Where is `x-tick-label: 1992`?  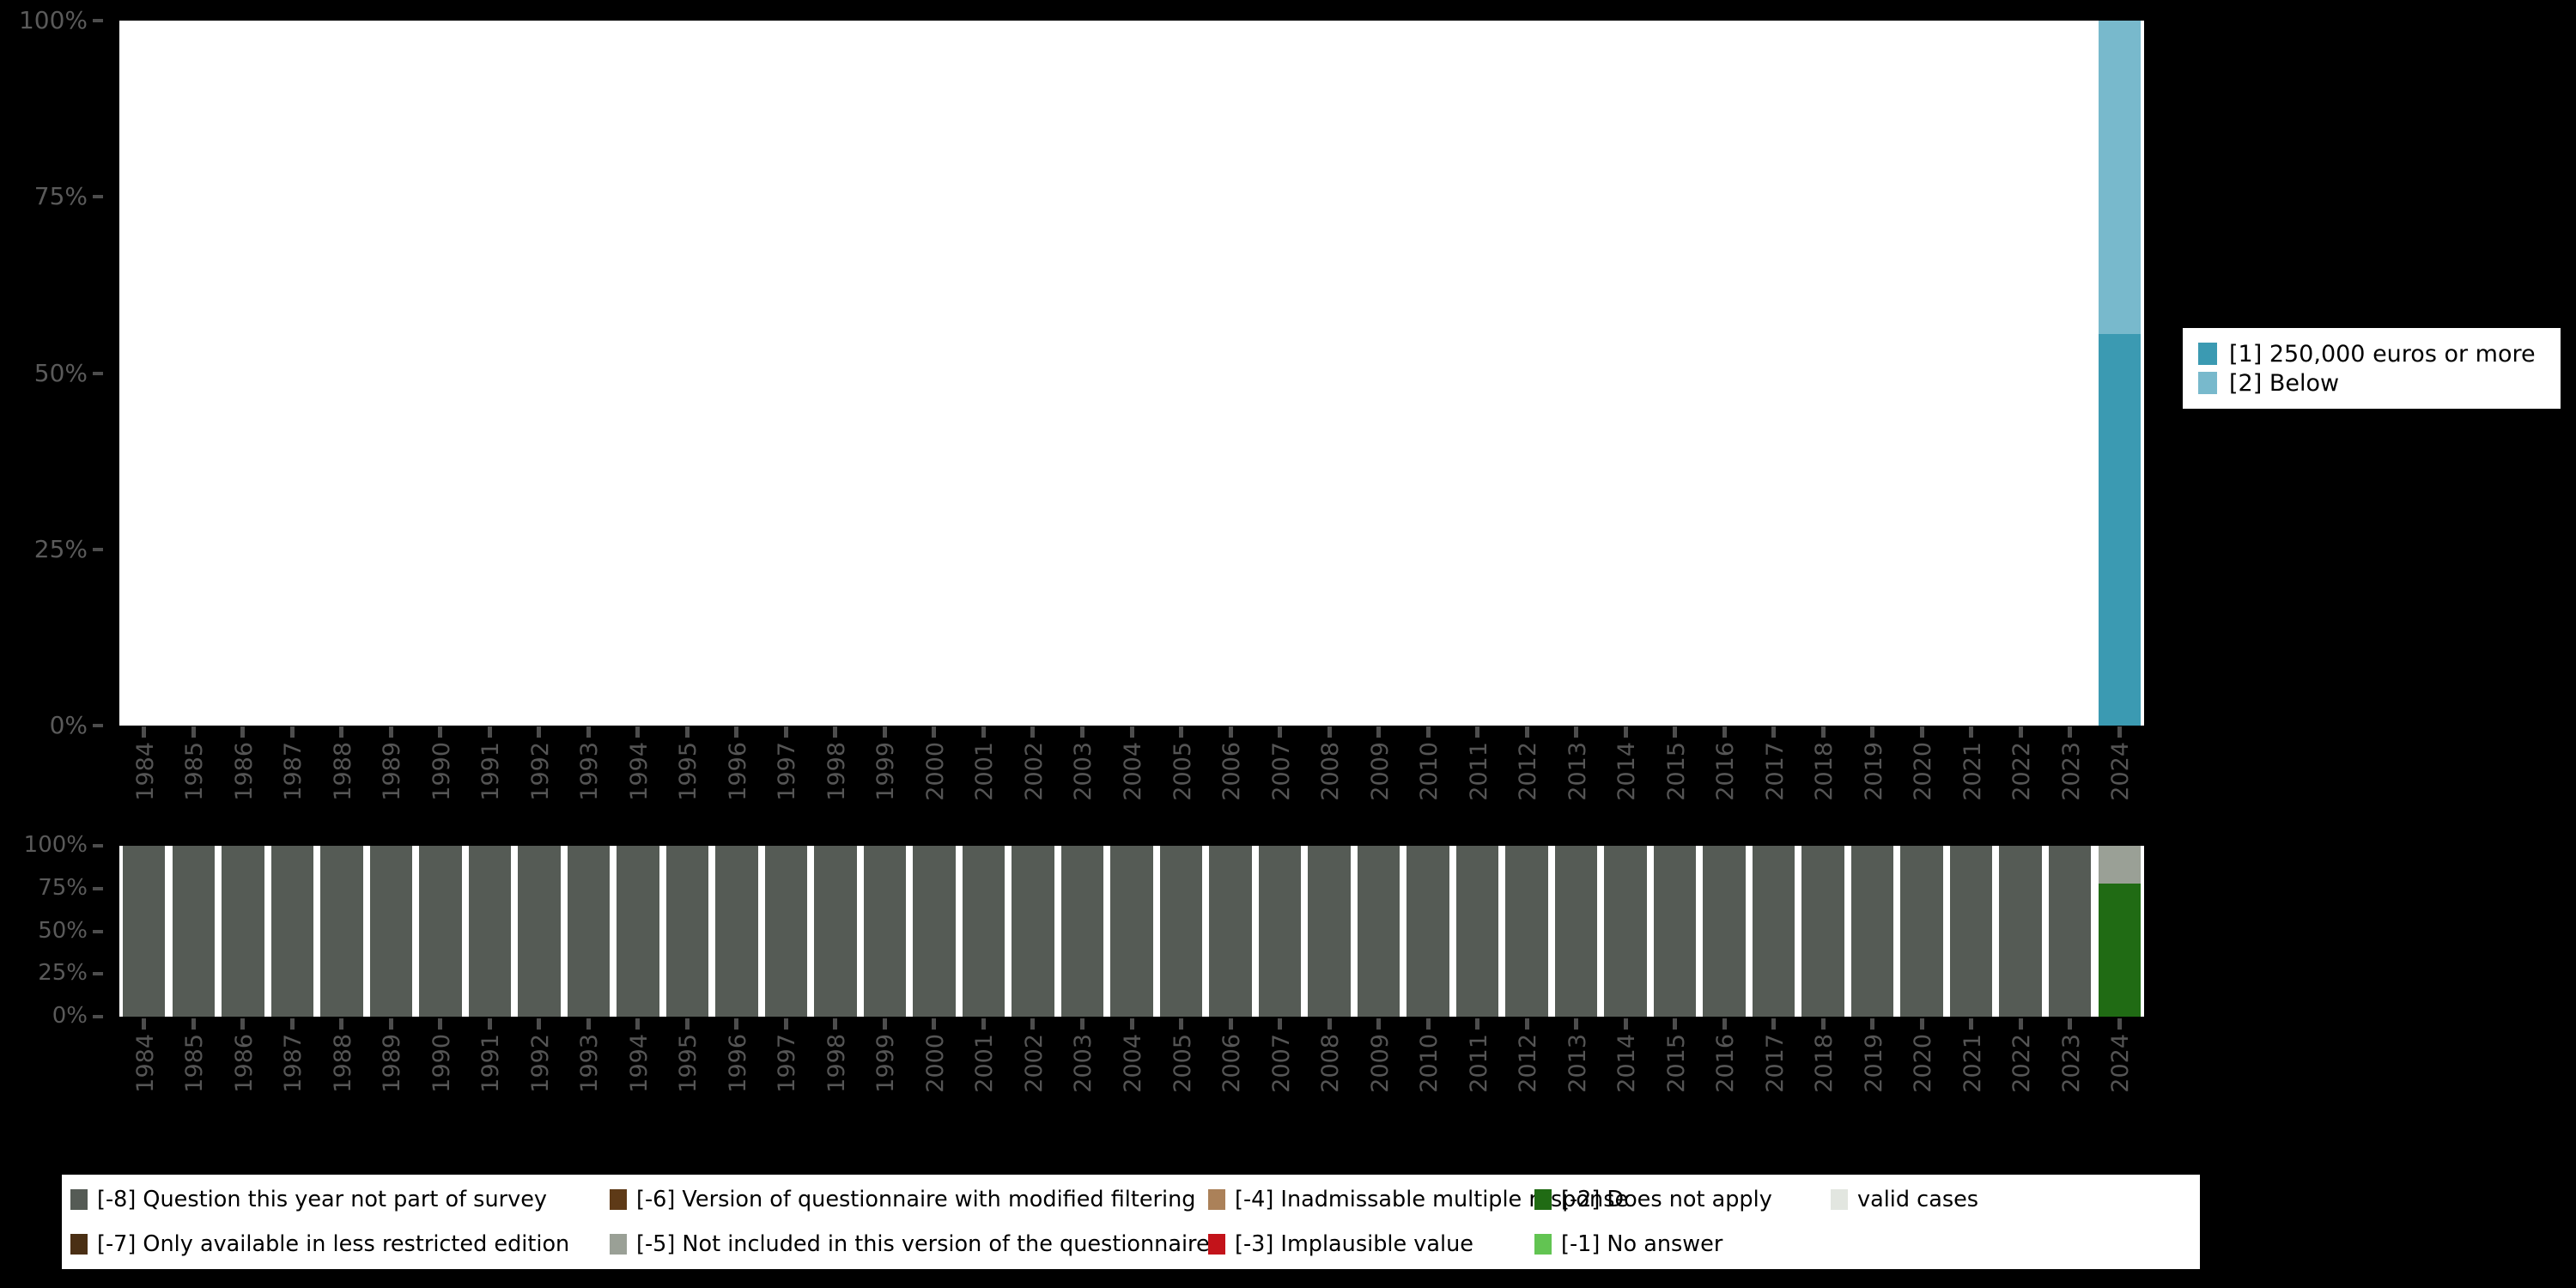
x-tick-label: 1992 is located at coordinates (540, 771).